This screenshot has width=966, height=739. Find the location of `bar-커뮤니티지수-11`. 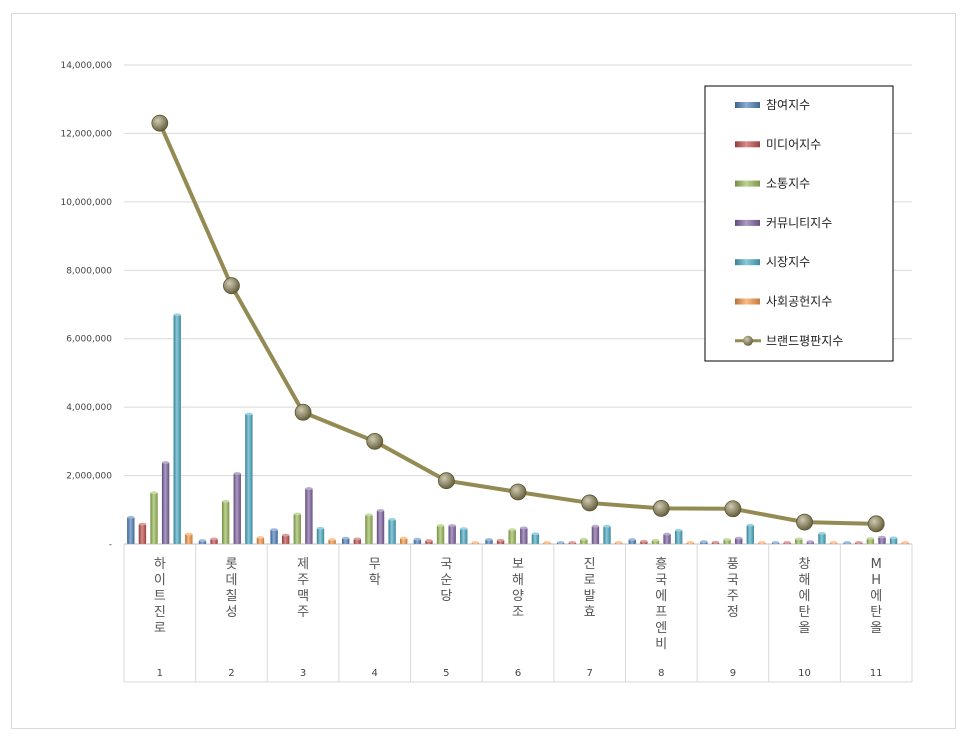

bar-커뮤니티지수-11 is located at coordinates (882, 540).